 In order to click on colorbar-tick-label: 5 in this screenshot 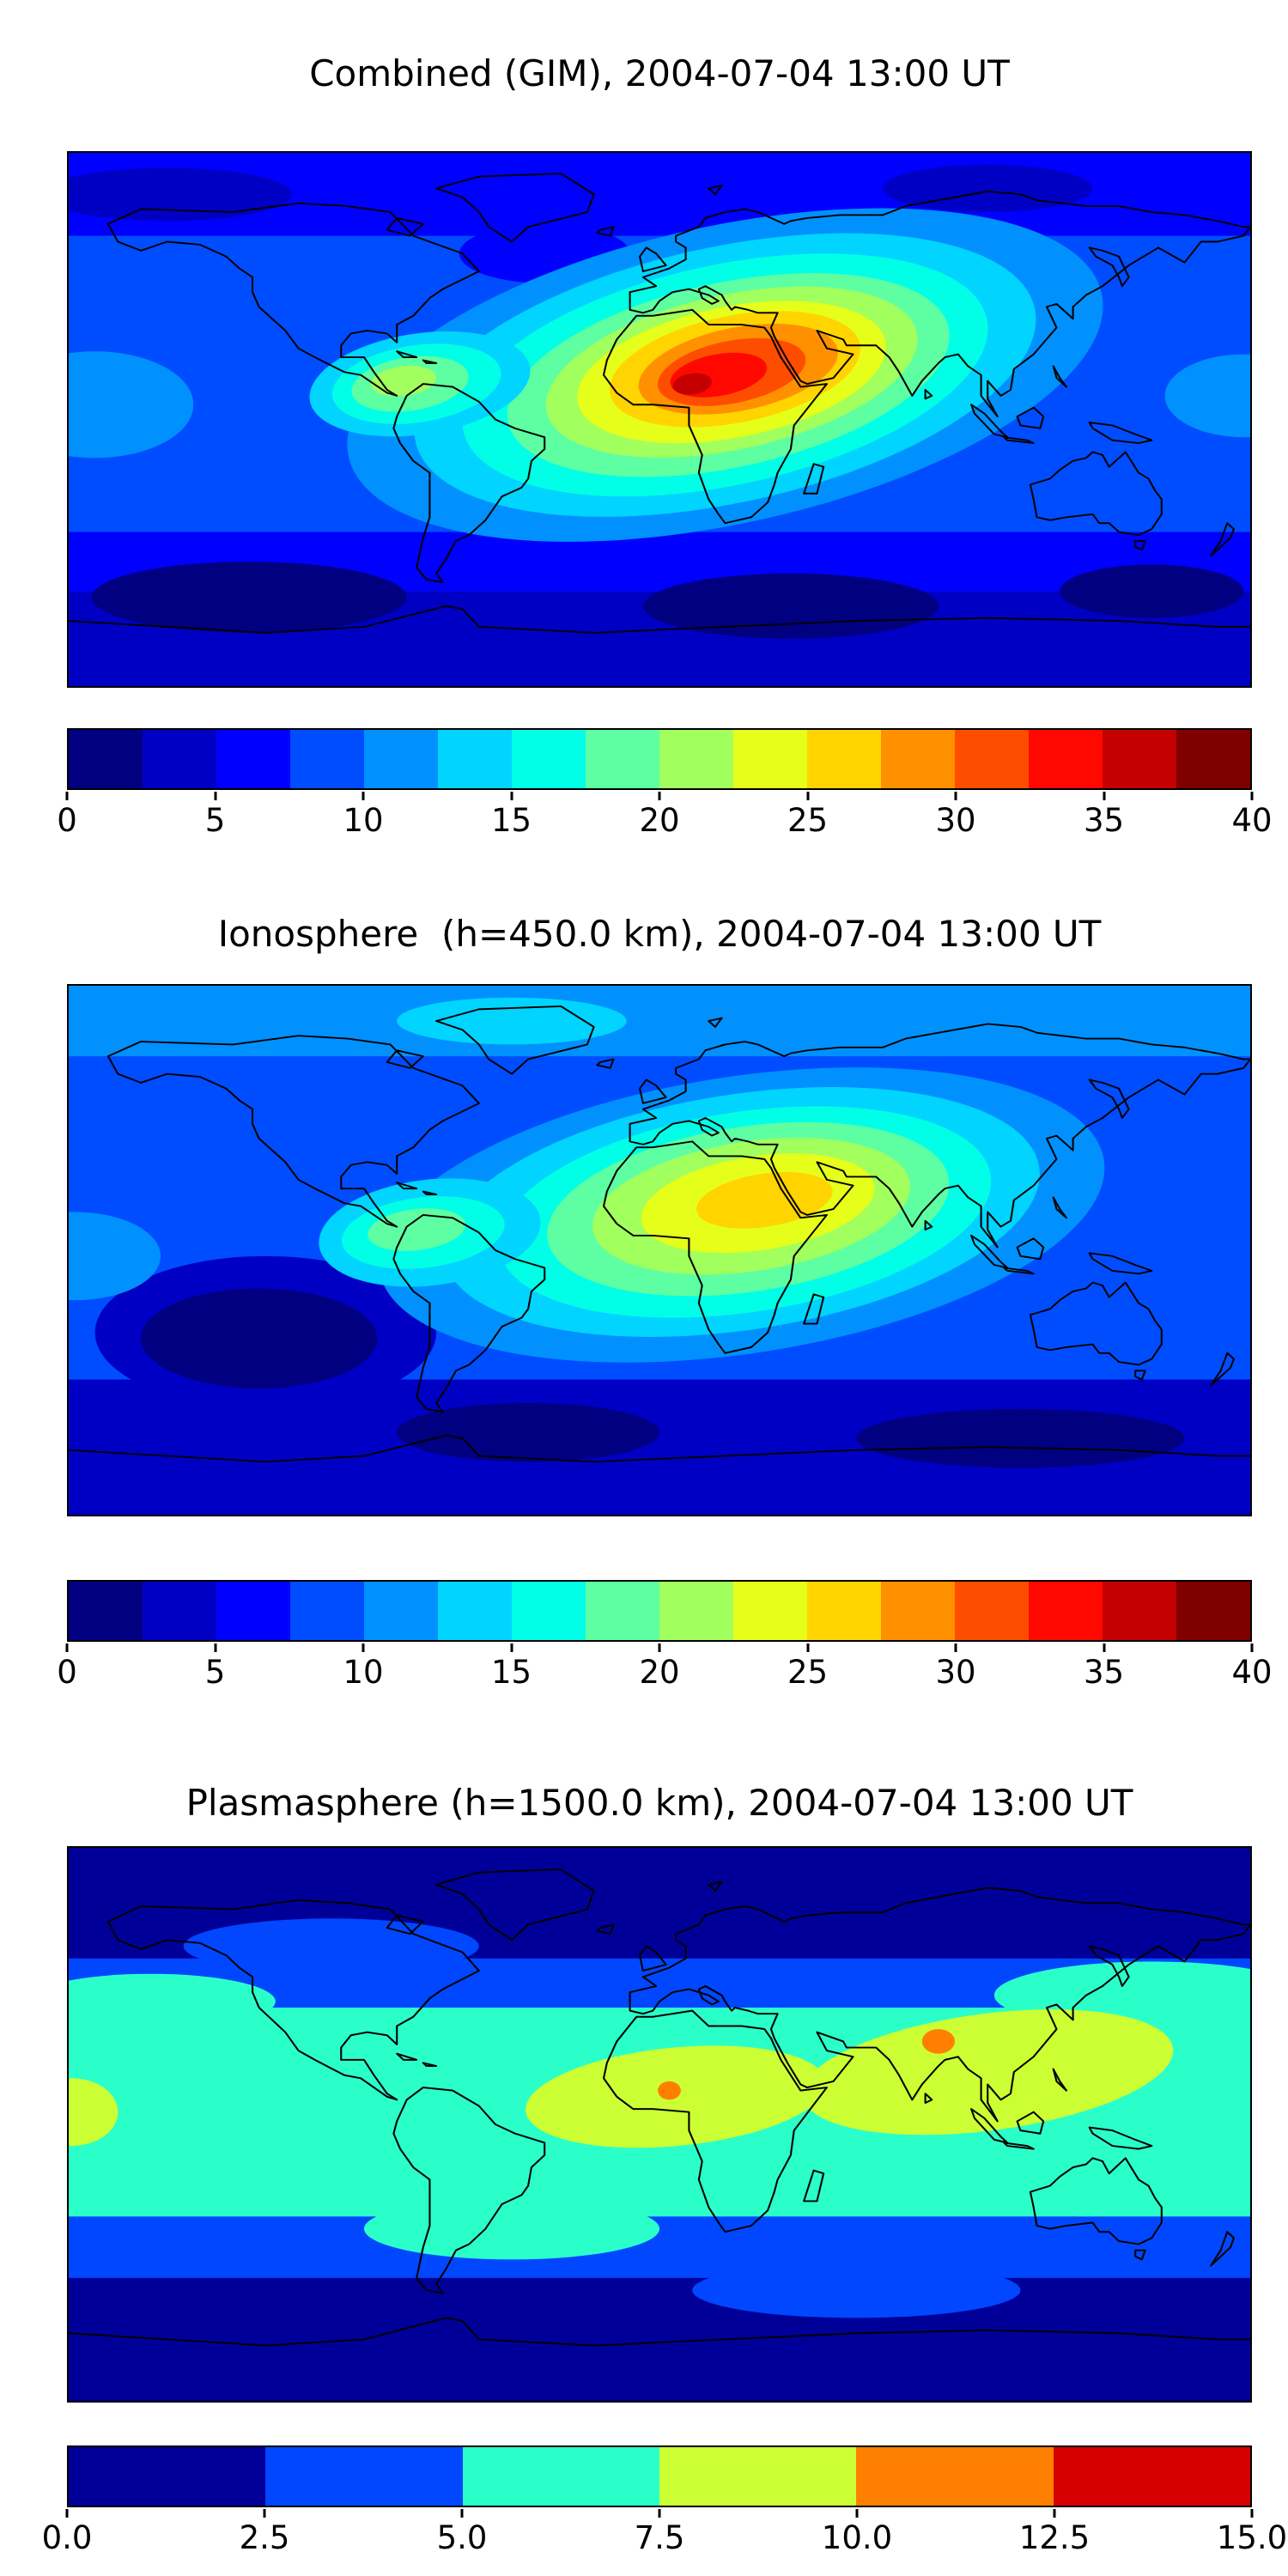, I will do `click(215, 1672)`.